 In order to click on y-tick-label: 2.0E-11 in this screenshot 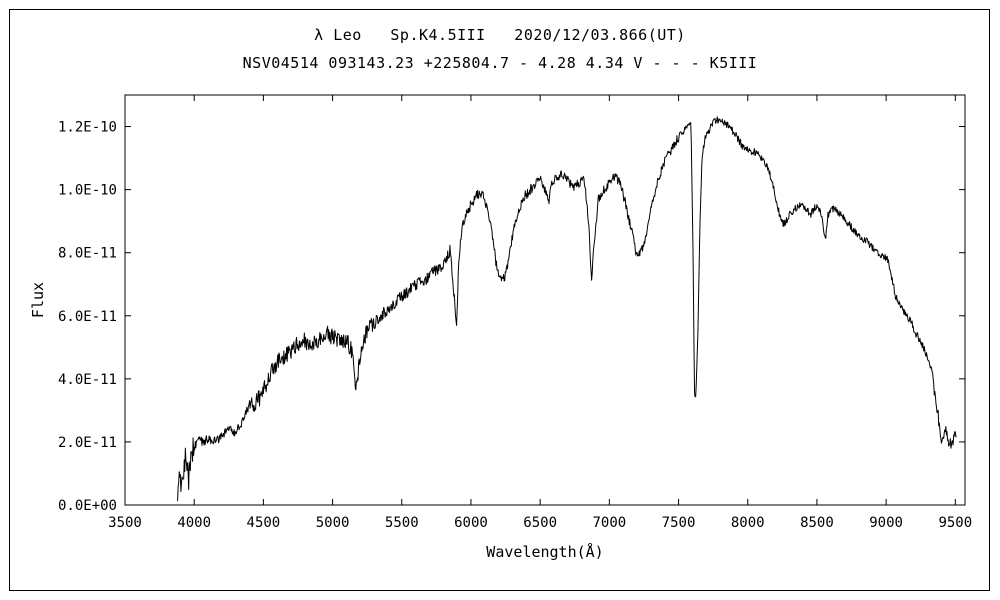, I will do `click(87, 443)`.